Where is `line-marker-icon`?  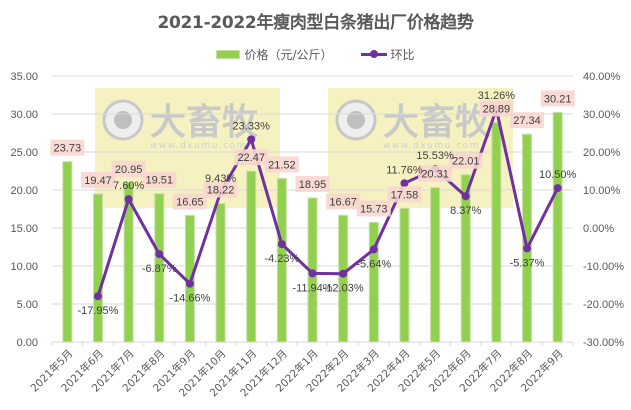 line-marker-icon is located at coordinates (373, 54).